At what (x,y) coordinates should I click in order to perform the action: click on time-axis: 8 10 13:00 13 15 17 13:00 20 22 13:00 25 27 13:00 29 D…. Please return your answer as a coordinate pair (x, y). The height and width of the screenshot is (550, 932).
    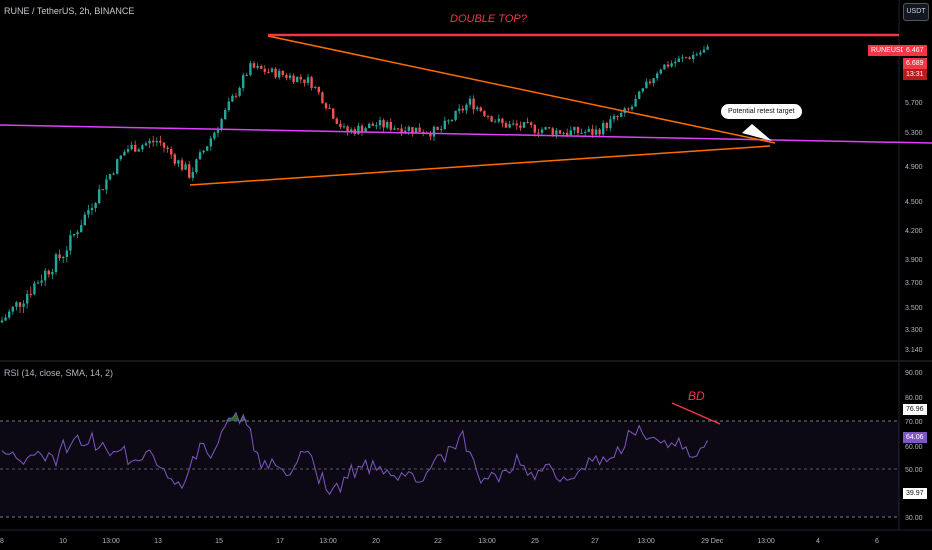
    Looking at the image, I should click on (439, 541).